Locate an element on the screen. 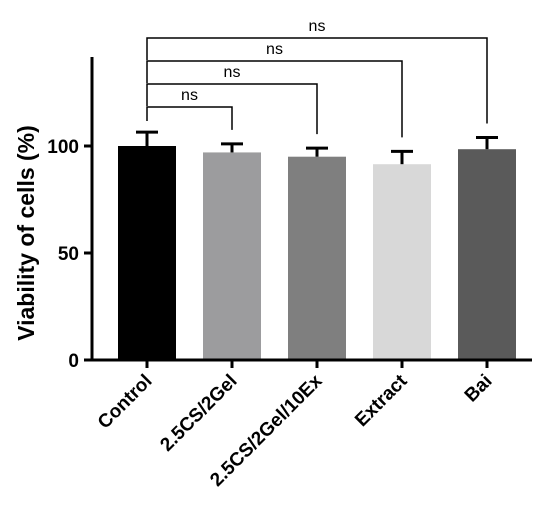 This screenshot has height=520, width=550. y-axis-title: Viability of cells (%) is located at coordinates (26, 233).